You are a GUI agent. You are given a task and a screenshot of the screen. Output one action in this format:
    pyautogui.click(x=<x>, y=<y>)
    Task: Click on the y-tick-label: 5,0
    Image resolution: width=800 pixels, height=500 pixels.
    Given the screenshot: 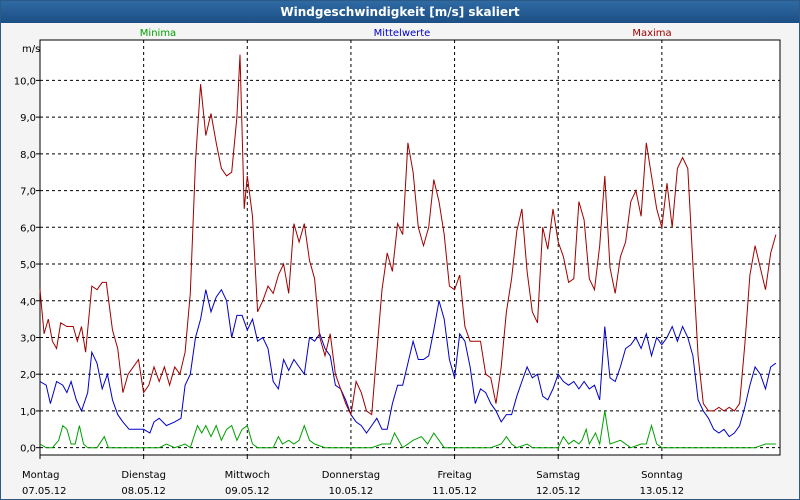 What is the action you would take?
    pyautogui.click(x=28, y=265)
    